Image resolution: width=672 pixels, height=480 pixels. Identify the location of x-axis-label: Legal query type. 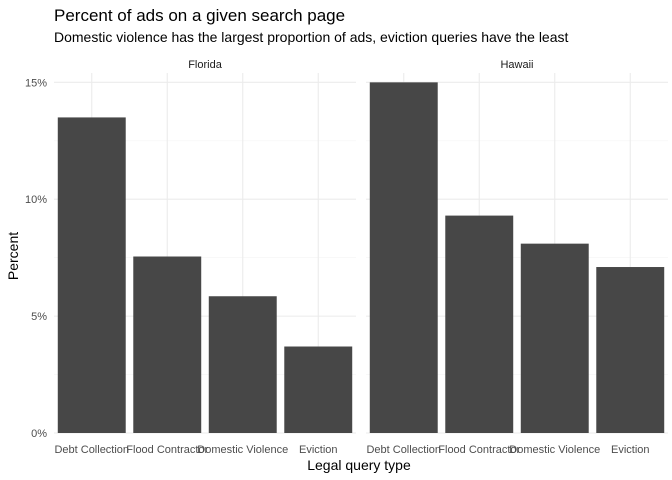
(359, 465).